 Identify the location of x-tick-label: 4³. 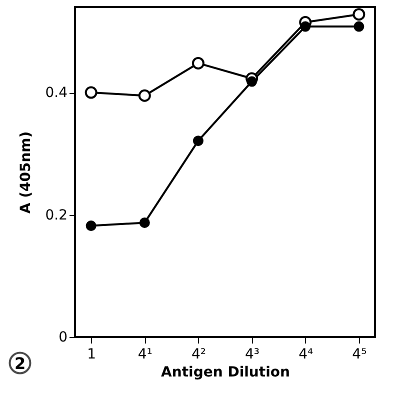
(252, 354).